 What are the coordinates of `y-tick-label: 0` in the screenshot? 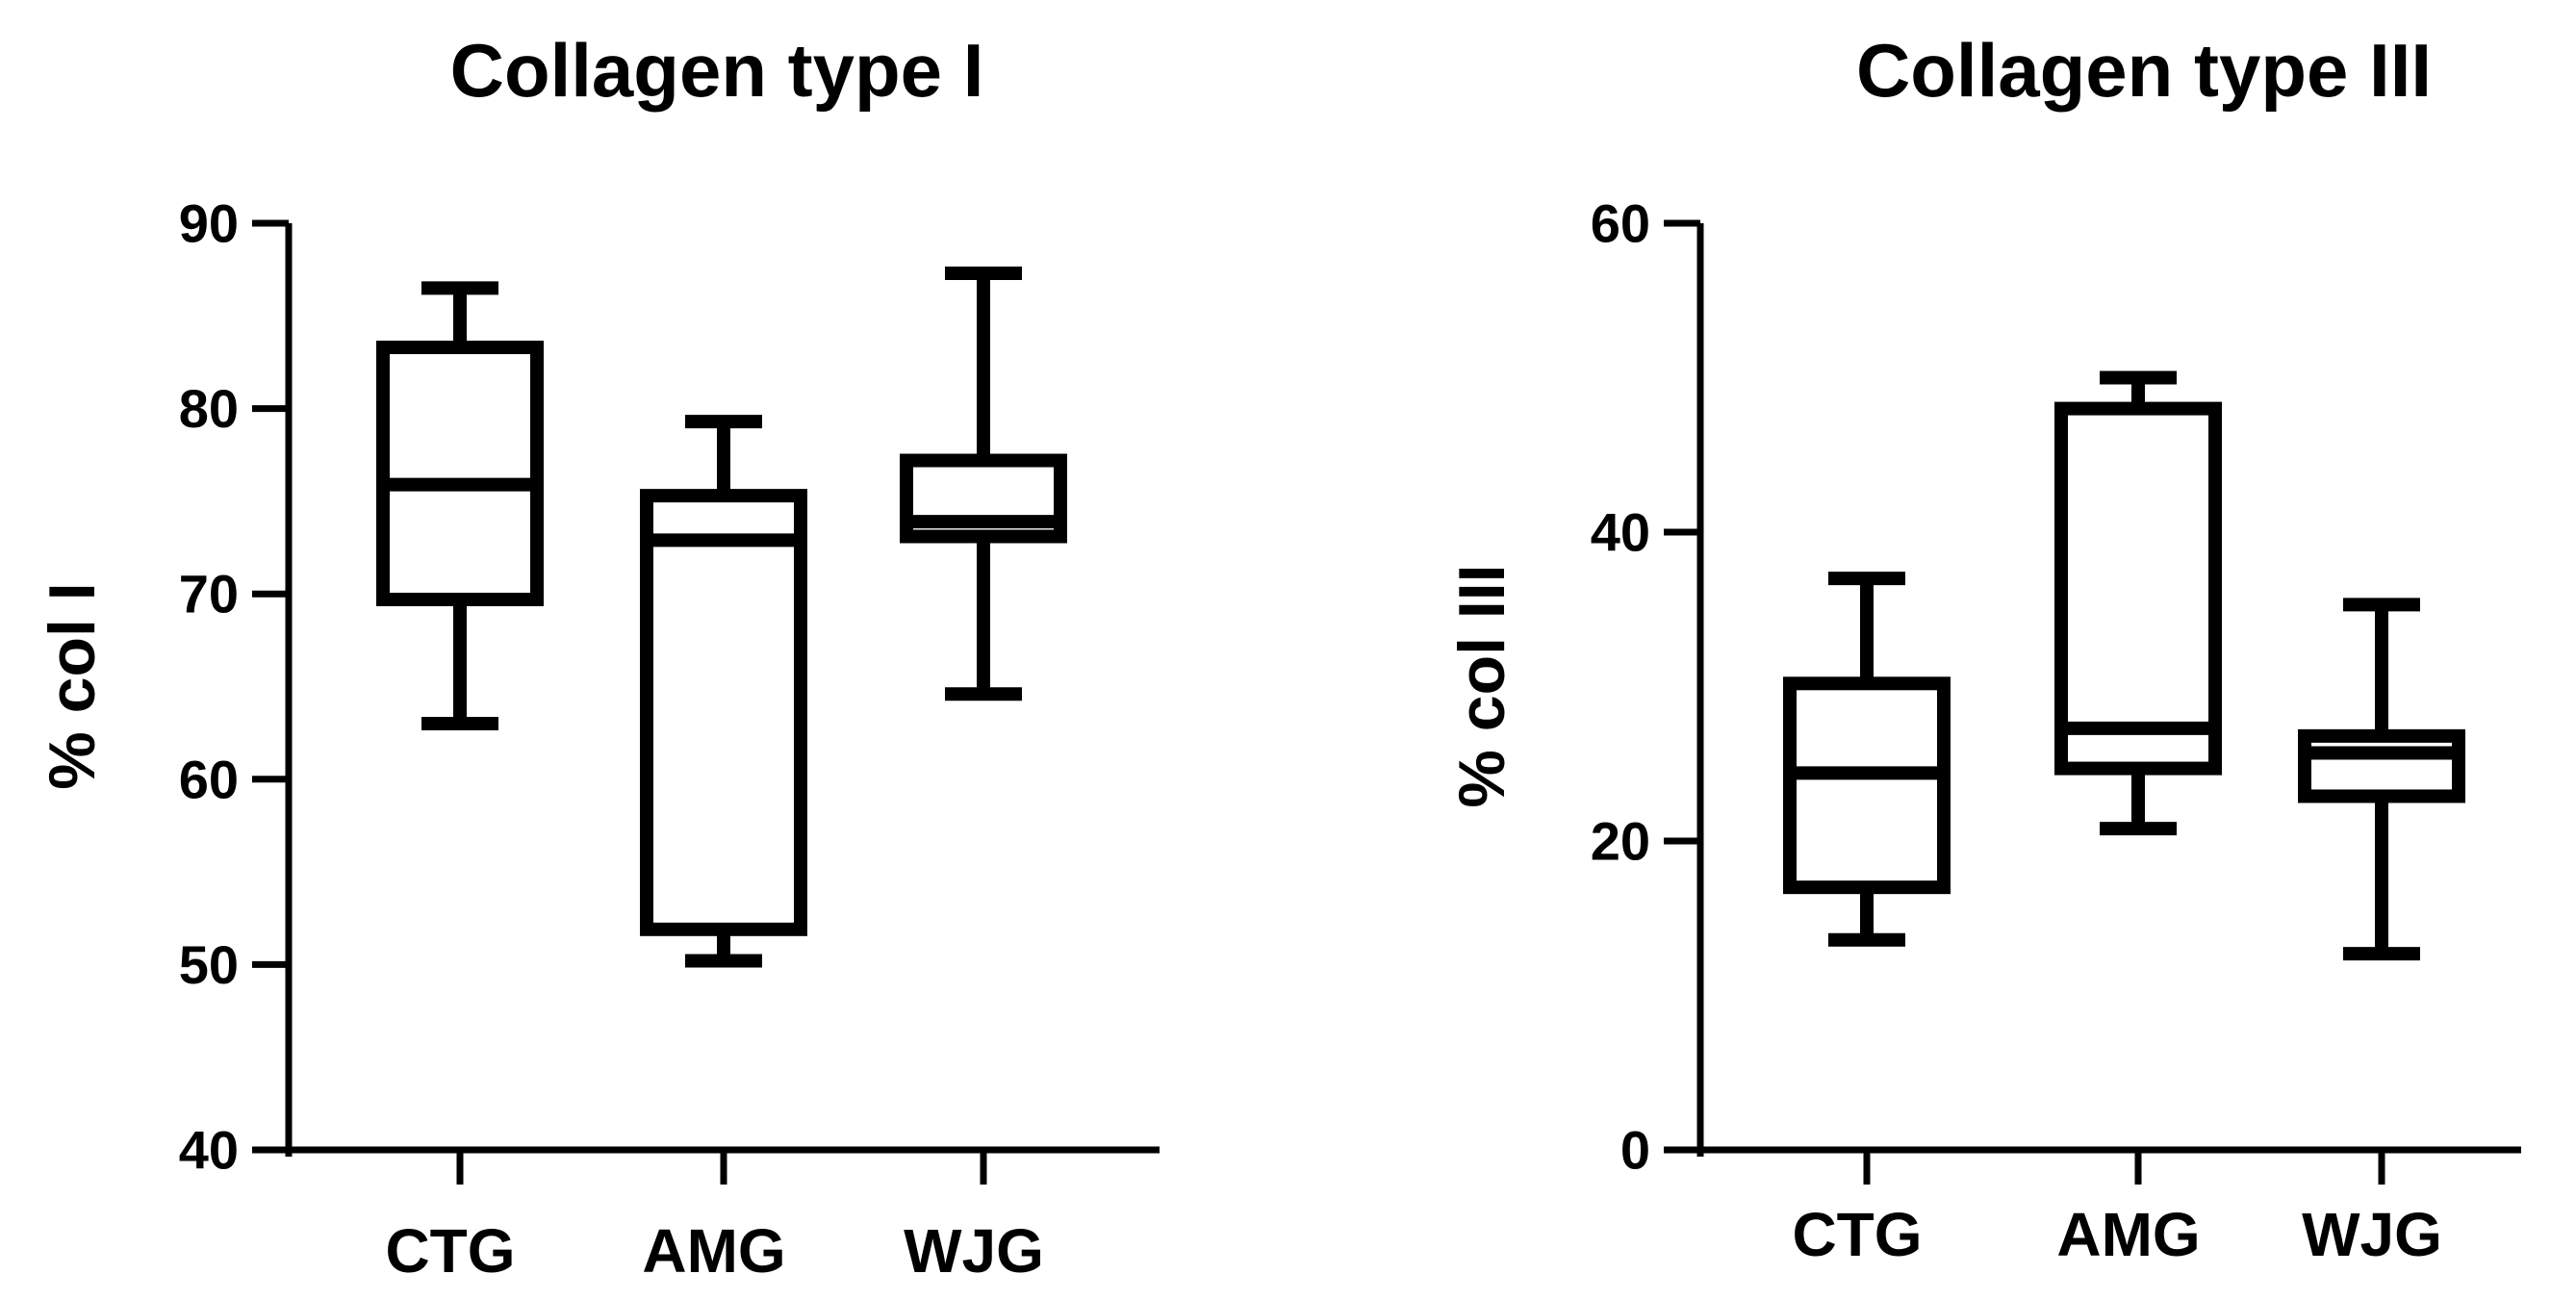 It's located at (1635, 1150).